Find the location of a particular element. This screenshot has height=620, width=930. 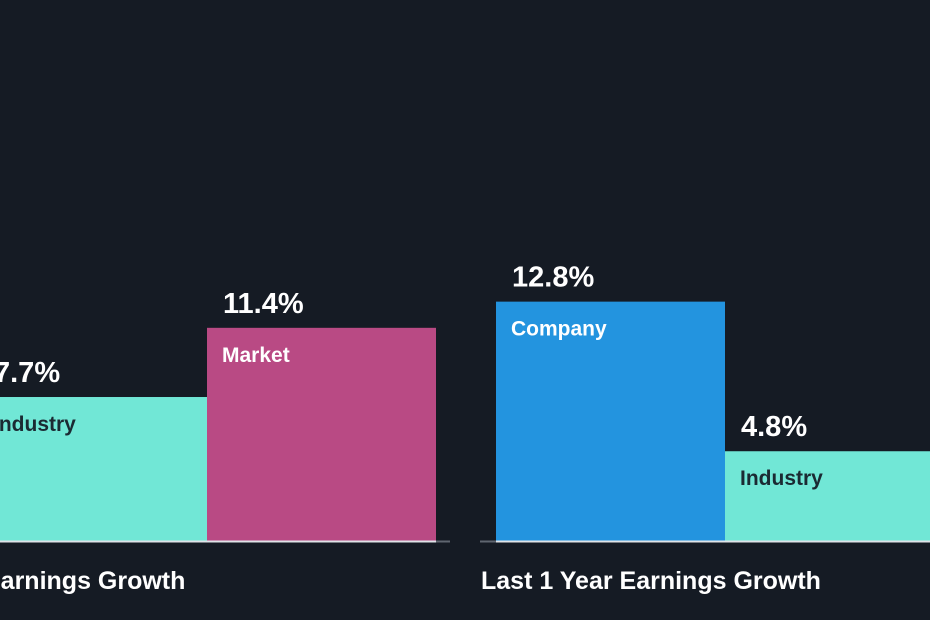

bar-company is located at coordinates (610, 421).